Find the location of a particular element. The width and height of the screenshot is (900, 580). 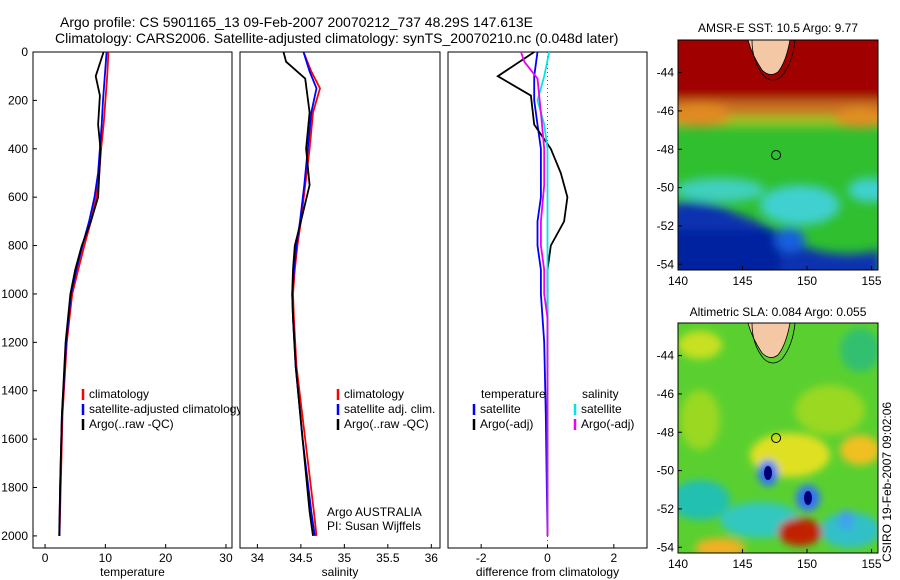

depth-ytick-label: 800 is located at coordinates (18, 246).